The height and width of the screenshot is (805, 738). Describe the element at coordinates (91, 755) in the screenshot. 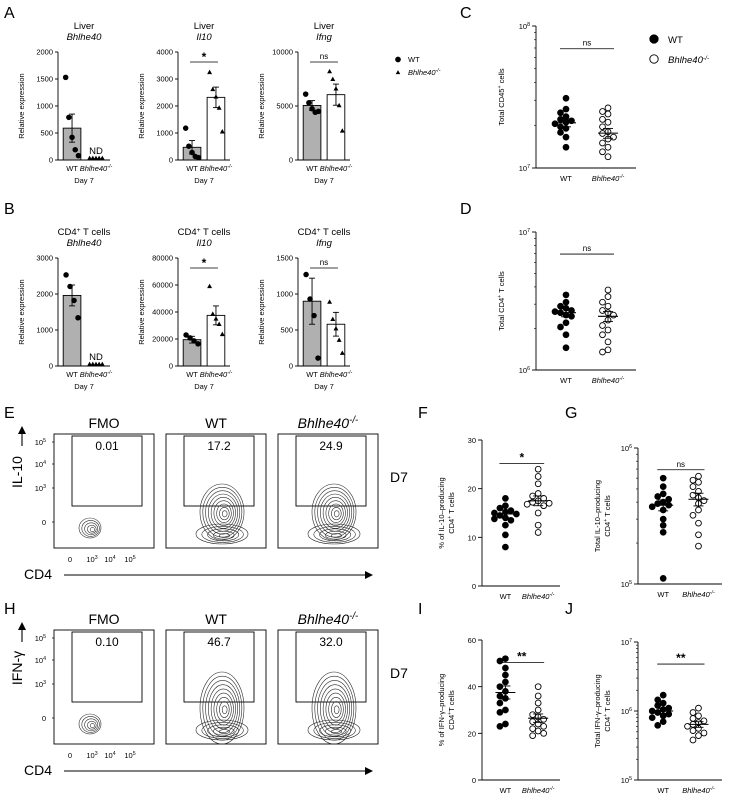

I see `flow-x-tick-label: 10³` at that location.